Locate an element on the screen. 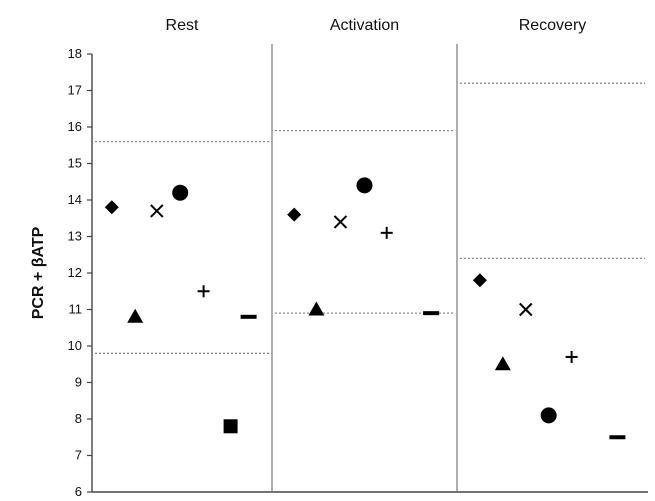 This screenshot has height=501, width=655. y-axis-label: PCR + βATP is located at coordinates (38, 272).